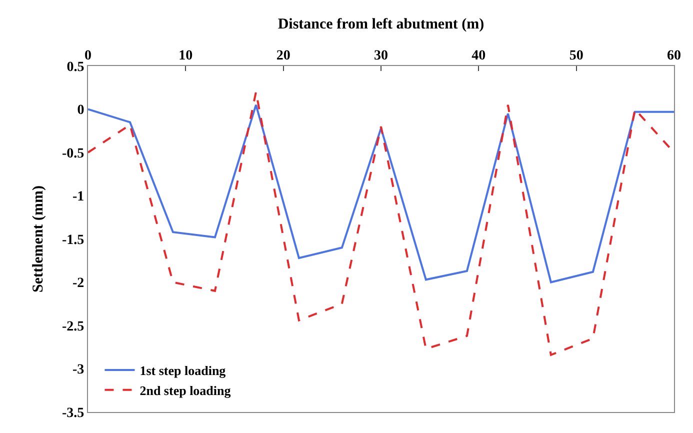  Describe the element at coordinates (80, 110) in the screenshot. I see `y-tick-label: 0` at that location.